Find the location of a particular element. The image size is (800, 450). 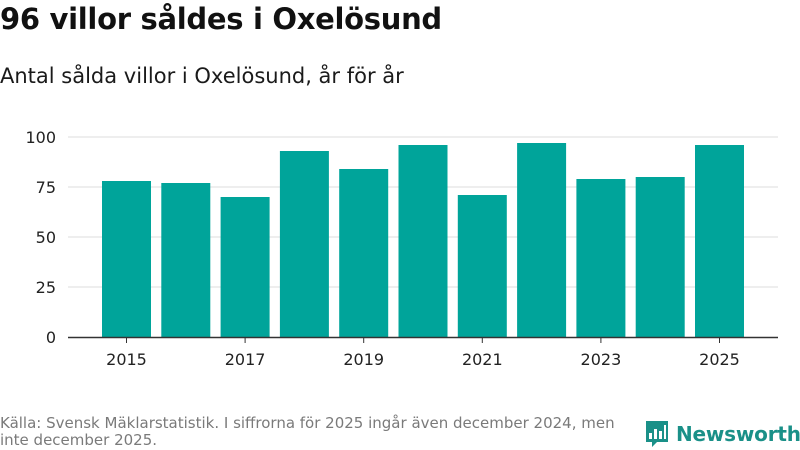

bar-2020 is located at coordinates (423, 241).